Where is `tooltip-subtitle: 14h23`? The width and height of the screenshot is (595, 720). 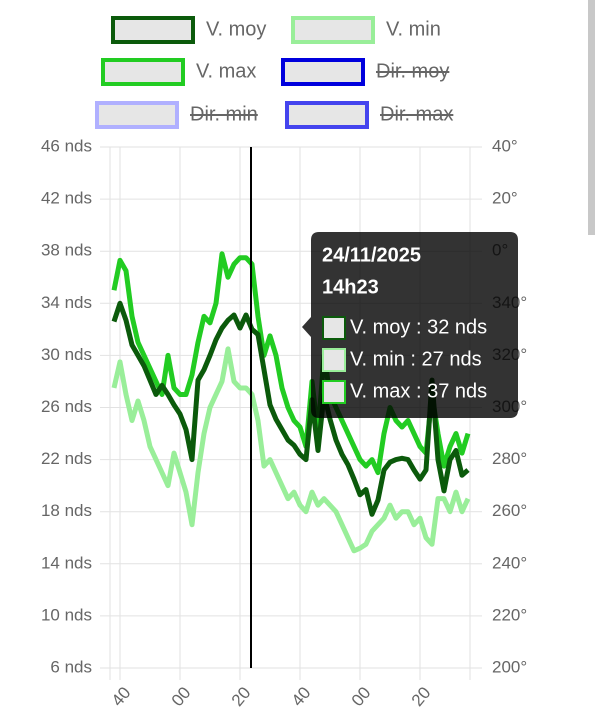
tooltip-subtitle: 14h23 is located at coordinates (350, 287).